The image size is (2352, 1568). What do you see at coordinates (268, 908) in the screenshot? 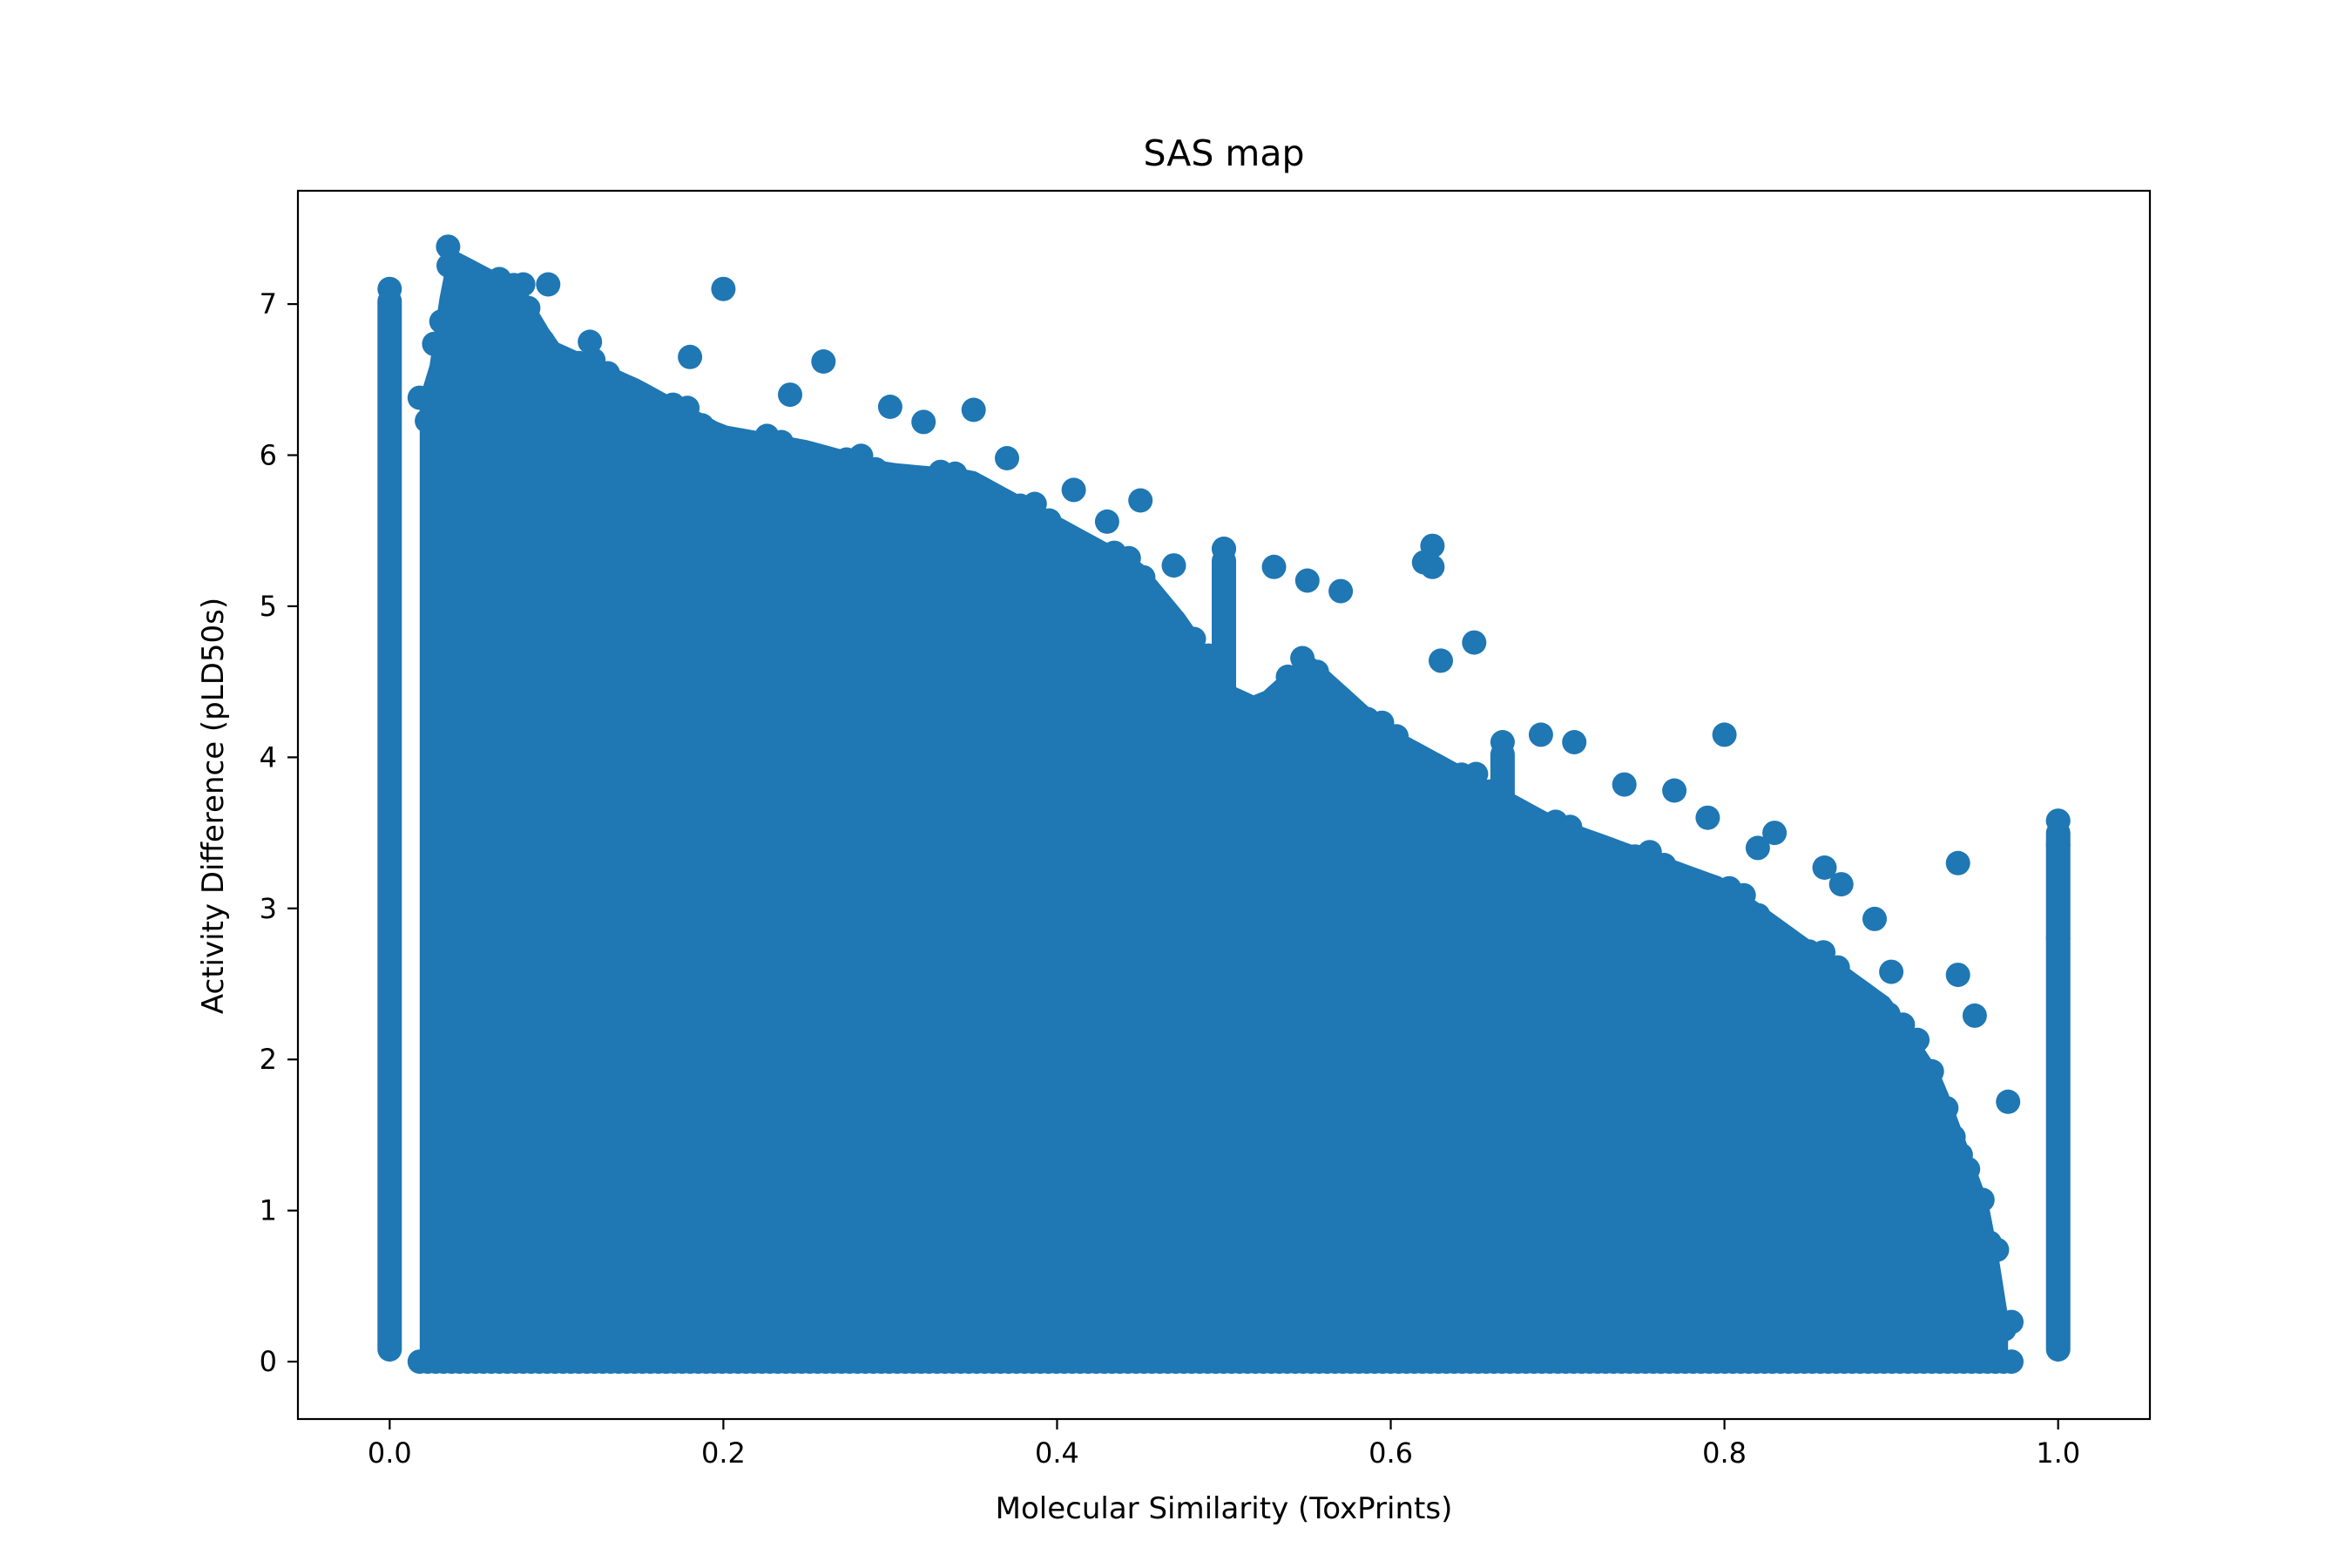
I see `y-tick-label: 3` at bounding box center [268, 908].